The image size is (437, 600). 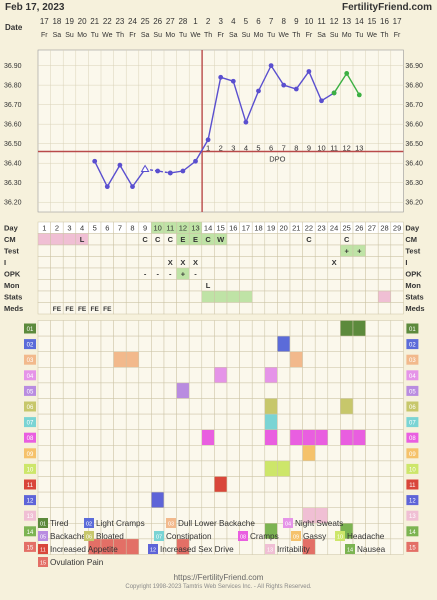 I want to click on row-label-right: Day, so click(x=412, y=228).